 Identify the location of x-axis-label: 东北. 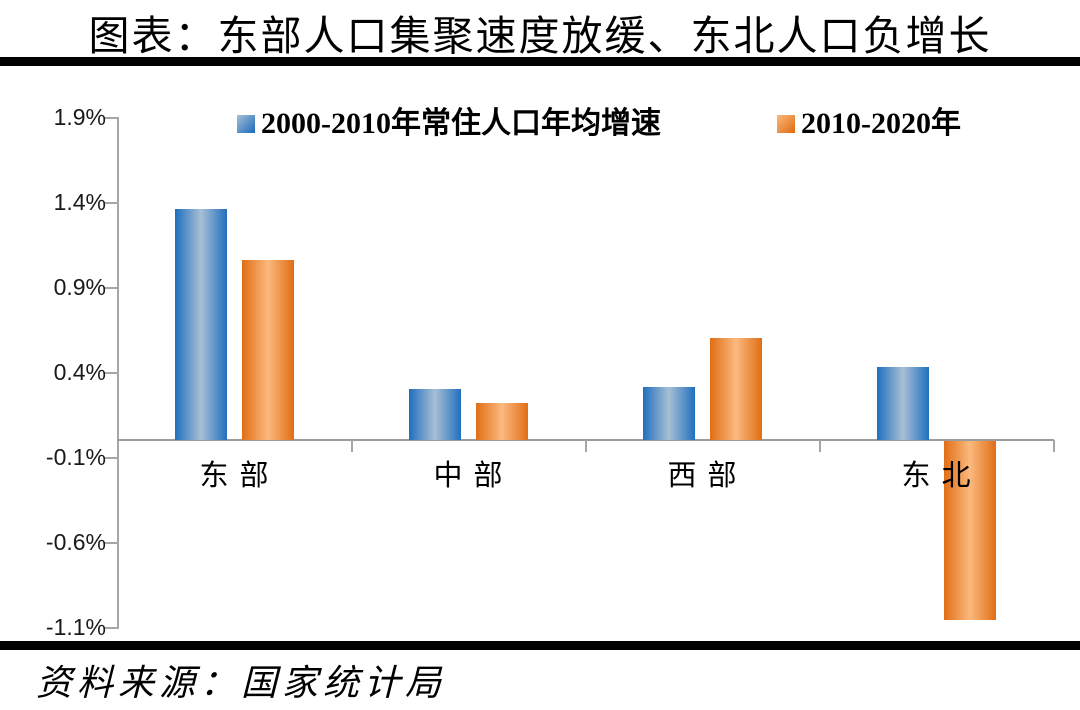
(941, 476).